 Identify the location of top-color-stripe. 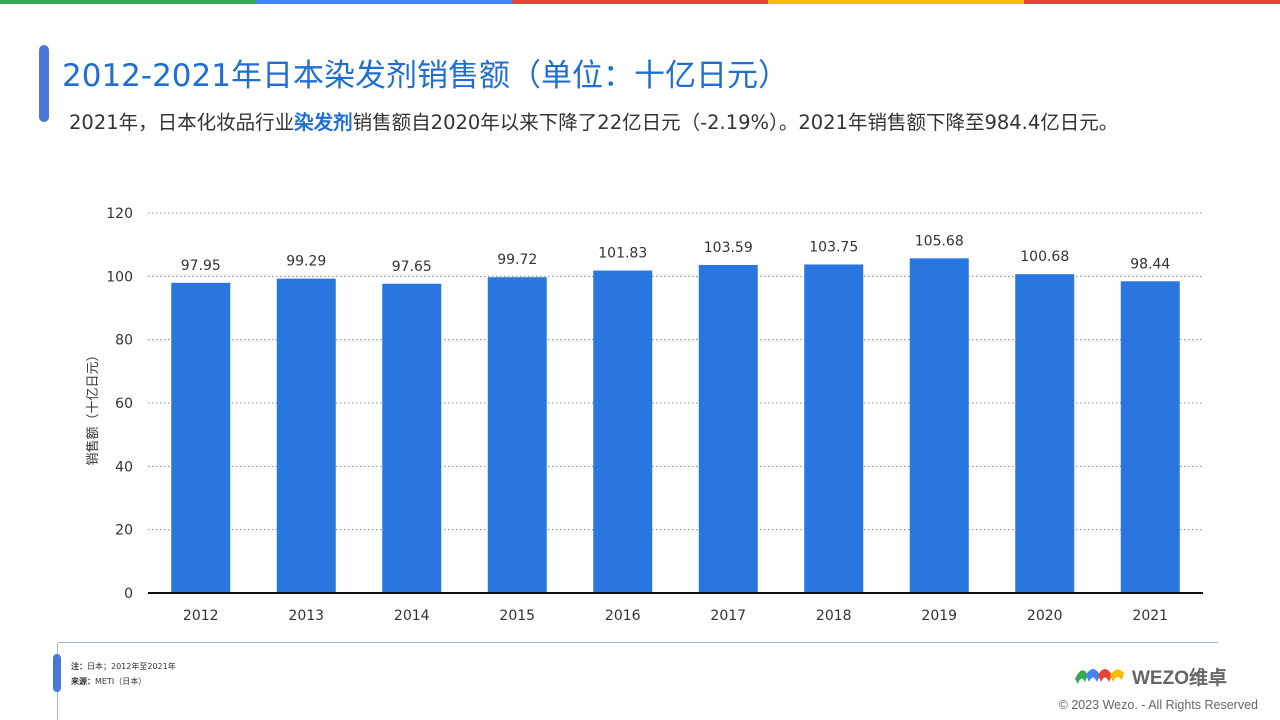
(640, 2).